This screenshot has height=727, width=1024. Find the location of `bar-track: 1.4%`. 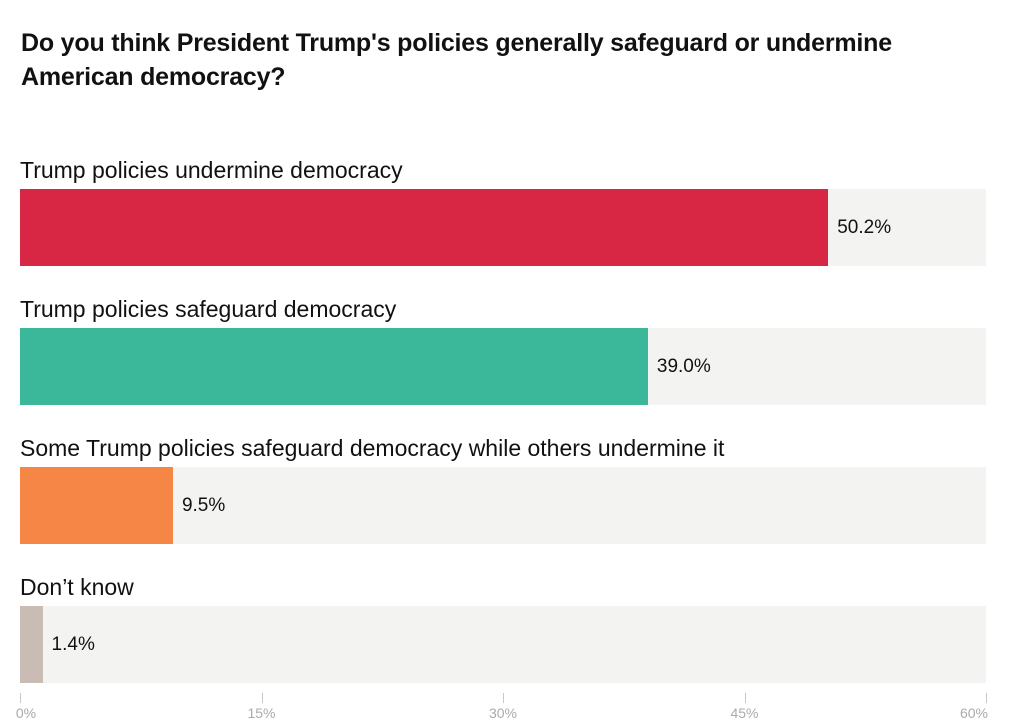

bar-track: 1.4% is located at coordinates (503, 644).